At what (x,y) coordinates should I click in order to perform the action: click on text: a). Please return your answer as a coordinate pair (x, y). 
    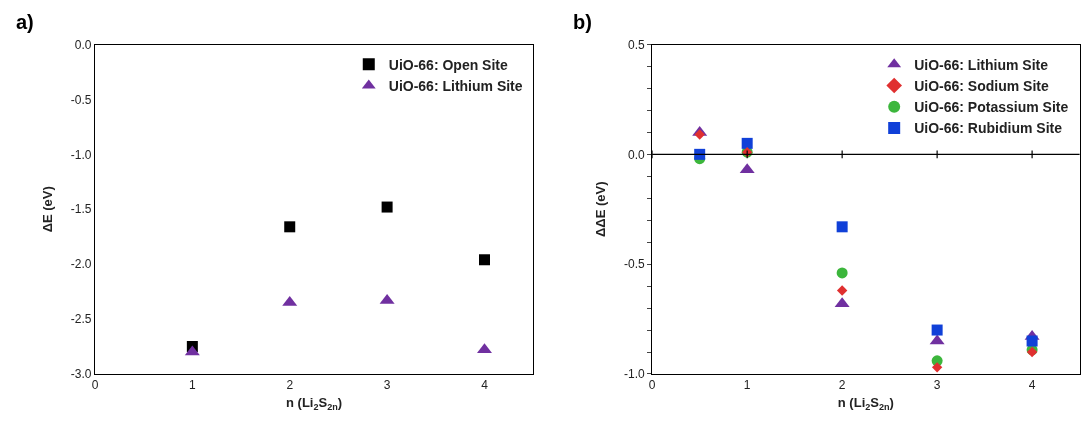
    Looking at the image, I should click on (25, 22).